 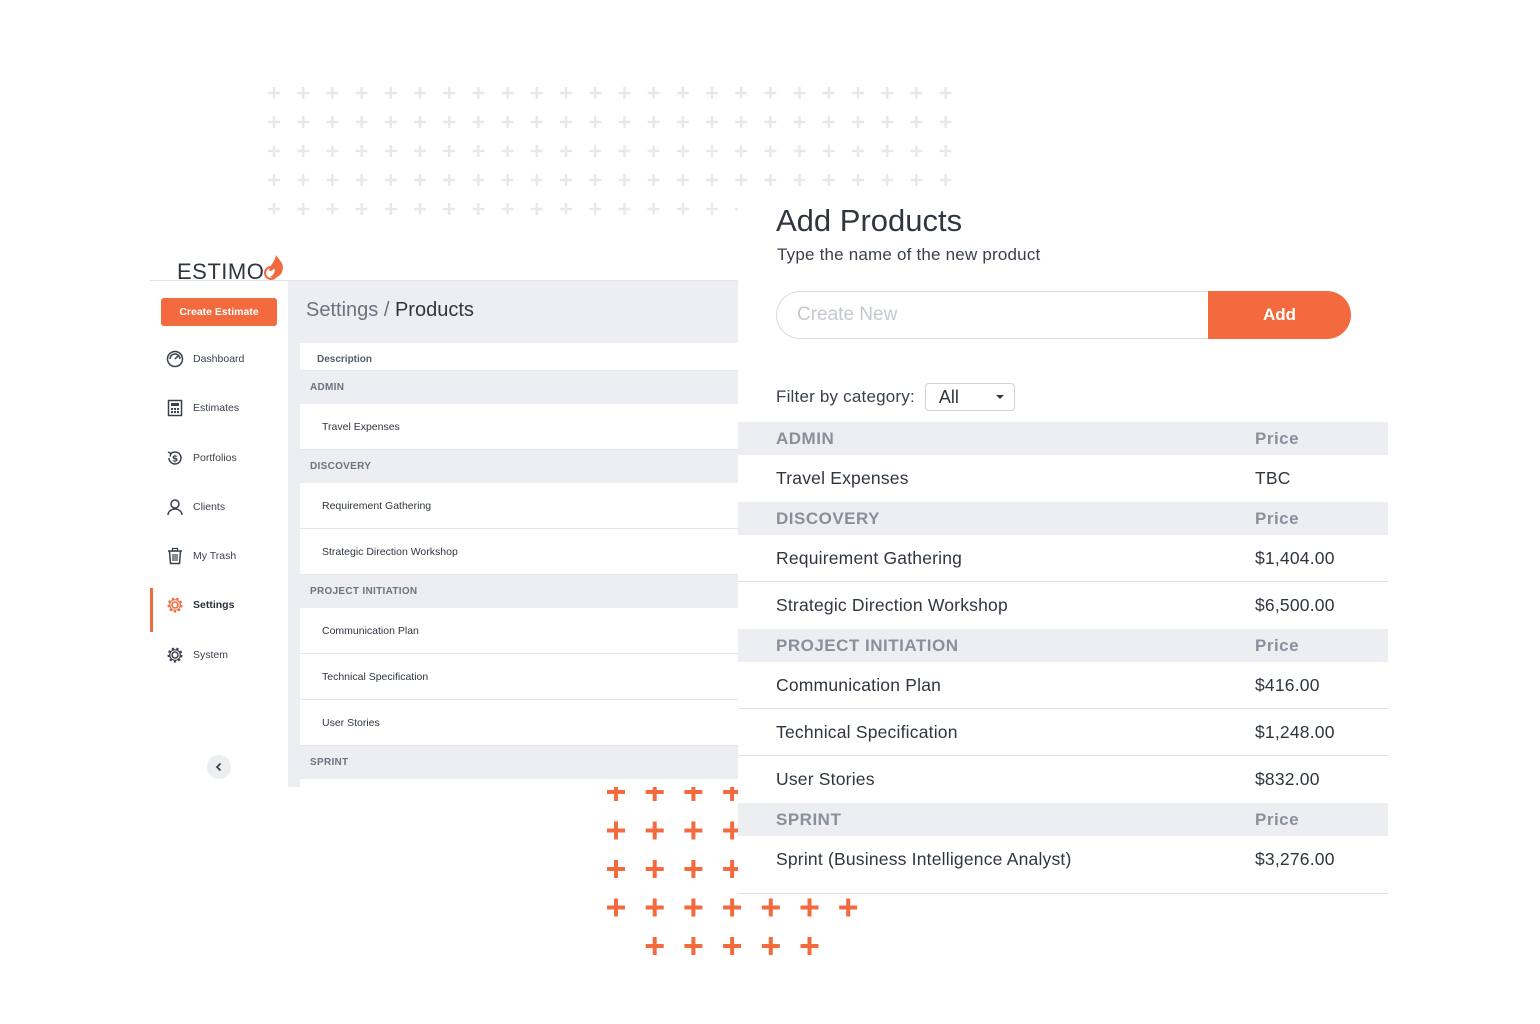 What do you see at coordinates (519, 723) in the screenshot?
I see `table-row: User Stories` at bounding box center [519, 723].